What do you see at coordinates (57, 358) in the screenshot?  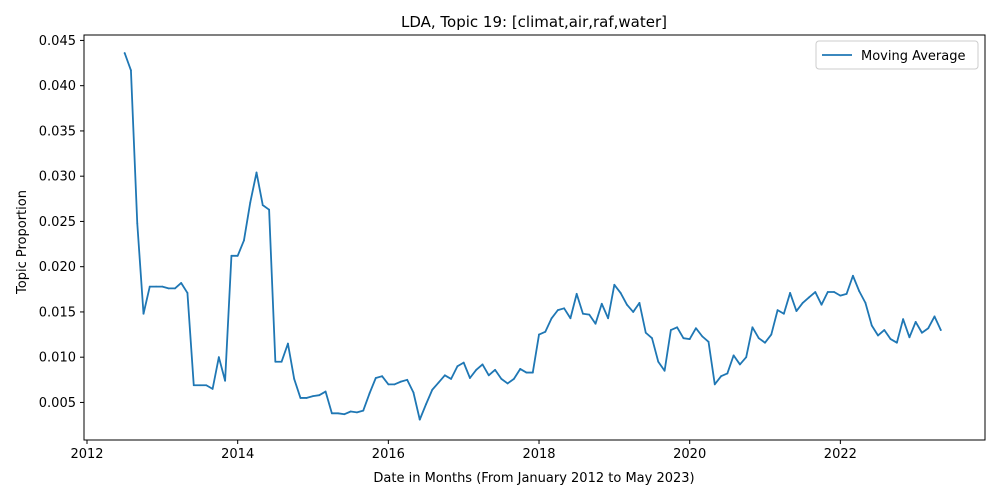 I see `y-tick-label: 0.010` at bounding box center [57, 358].